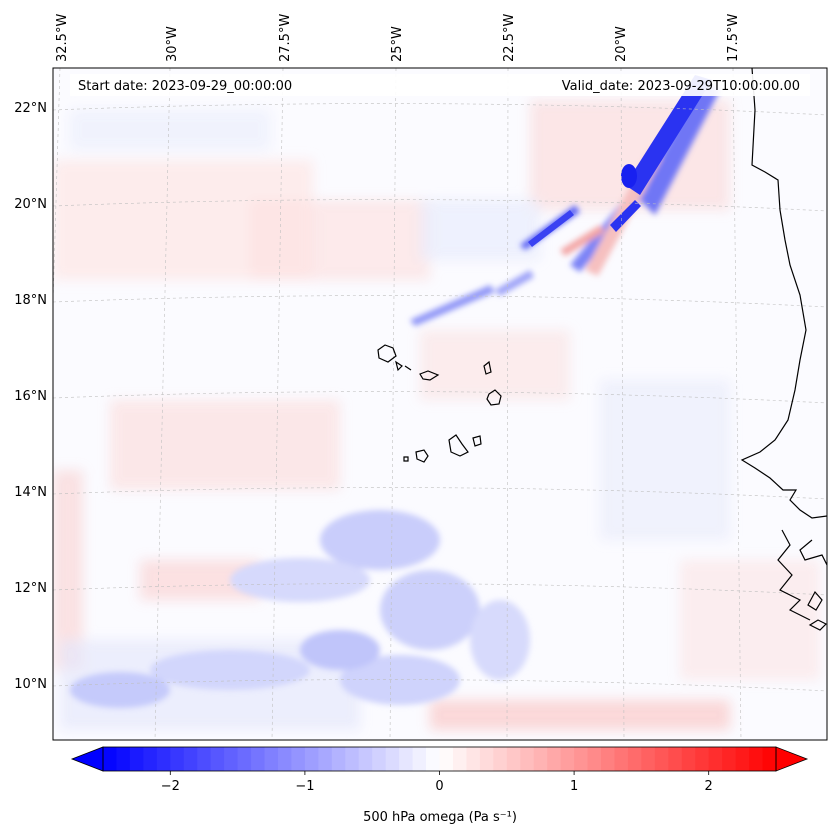 Image resolution: width=837 pixels, height=839 pixels. What do you see at coordinates (30, 588) in the screenshot?
I see `lat-label: 12°N` at bounding box center [30, 588].